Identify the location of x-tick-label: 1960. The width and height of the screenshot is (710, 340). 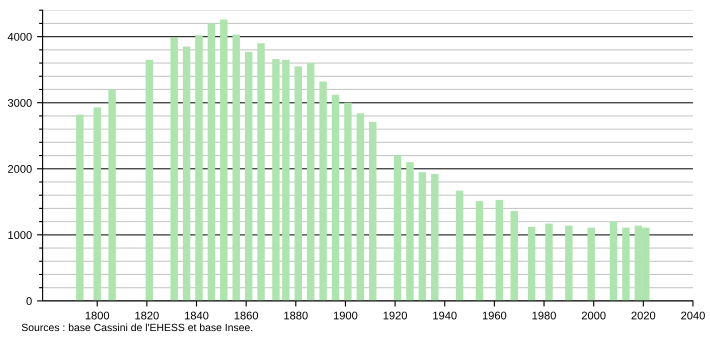
(494, 316).